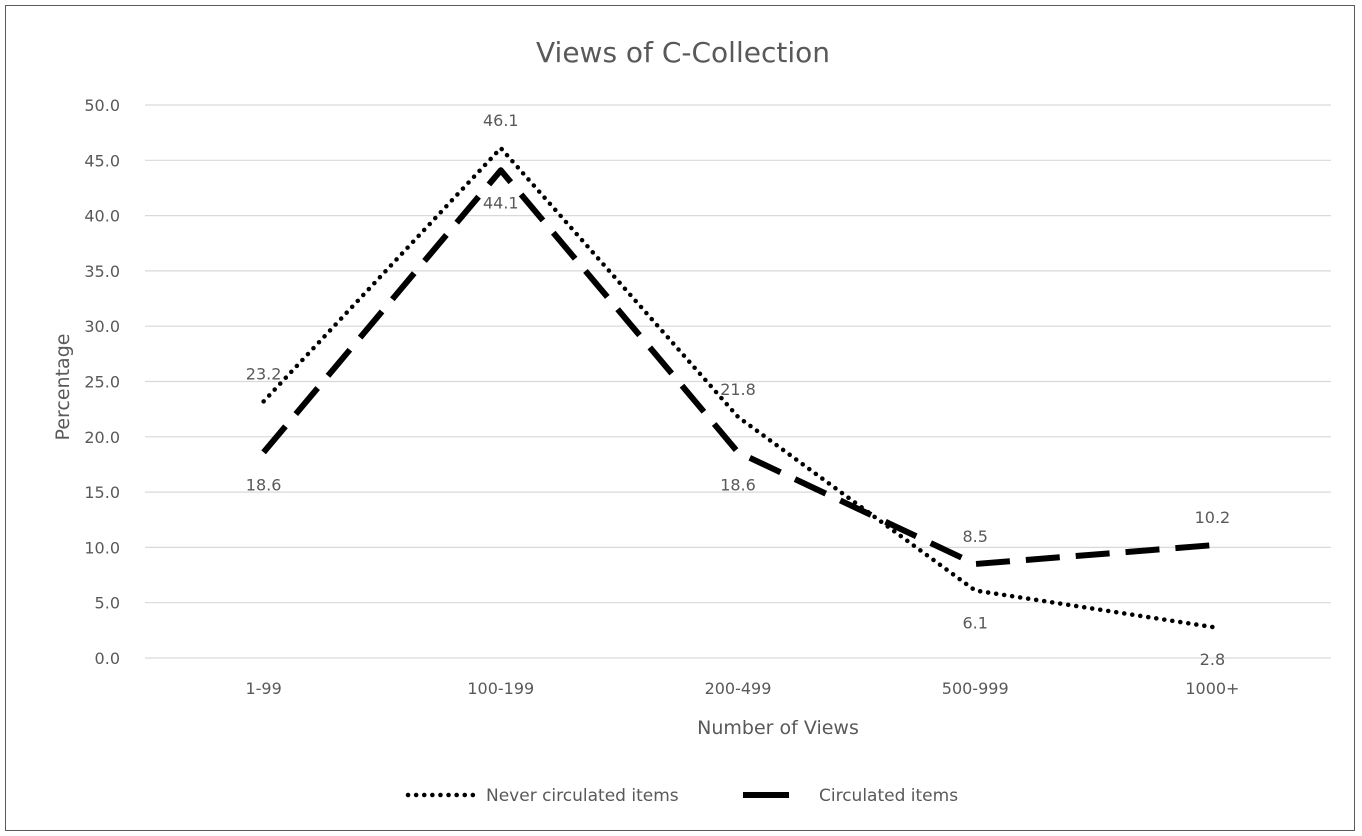 This screenshot has width=1362, height=836. What do you see at coordinates (888, 796) in the screenshot?
I see `legend-label-circulated: Circulated items` at bounding box center [888, 796].